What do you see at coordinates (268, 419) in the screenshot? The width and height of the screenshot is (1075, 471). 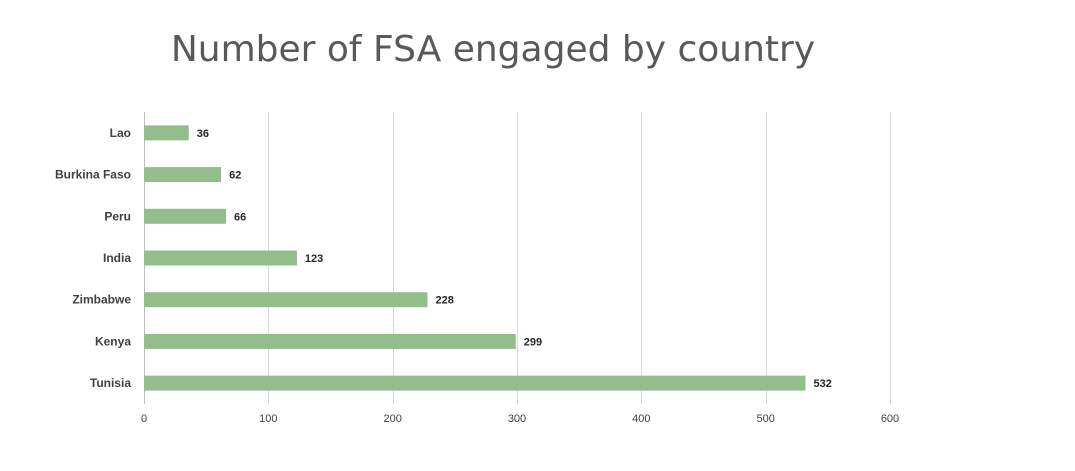 I see `x-tick-label: 100` at bounding box center [268, 419].